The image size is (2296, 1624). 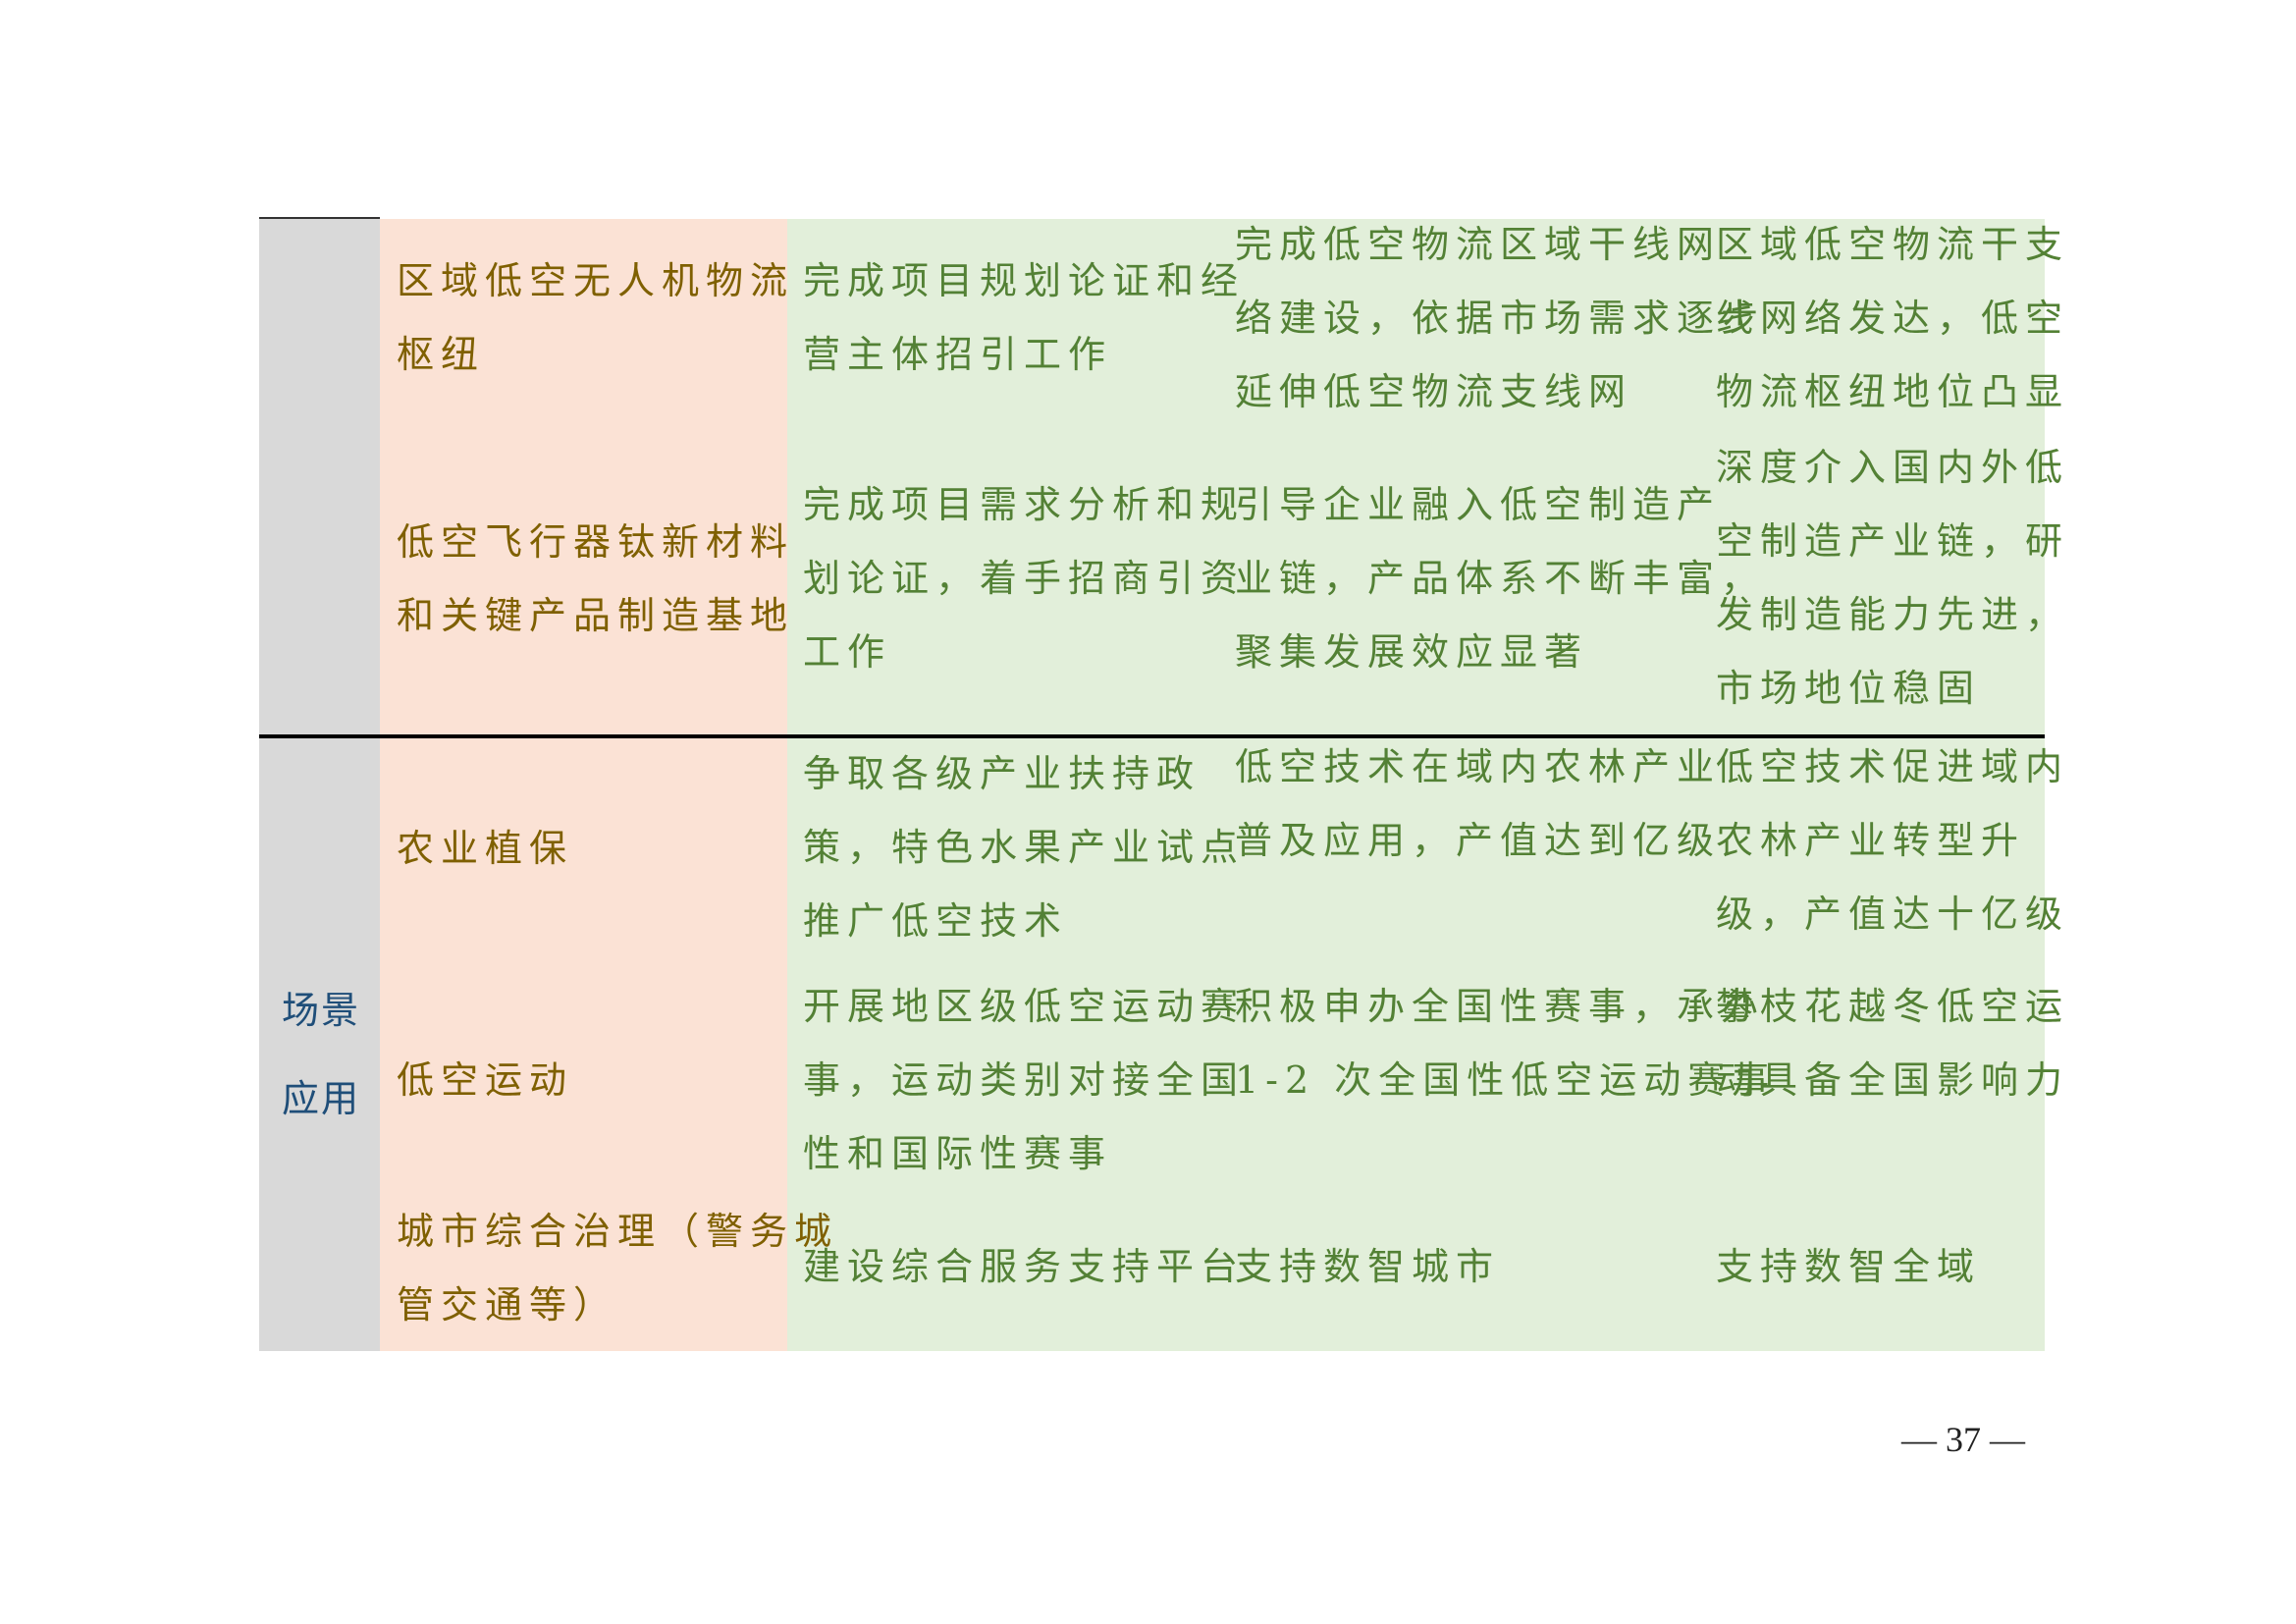 What do you see at coordinates (1893, 541) in the screenshot?
I see `cell-line: 空制造产业链，研` at bounding box center [1893, 541].